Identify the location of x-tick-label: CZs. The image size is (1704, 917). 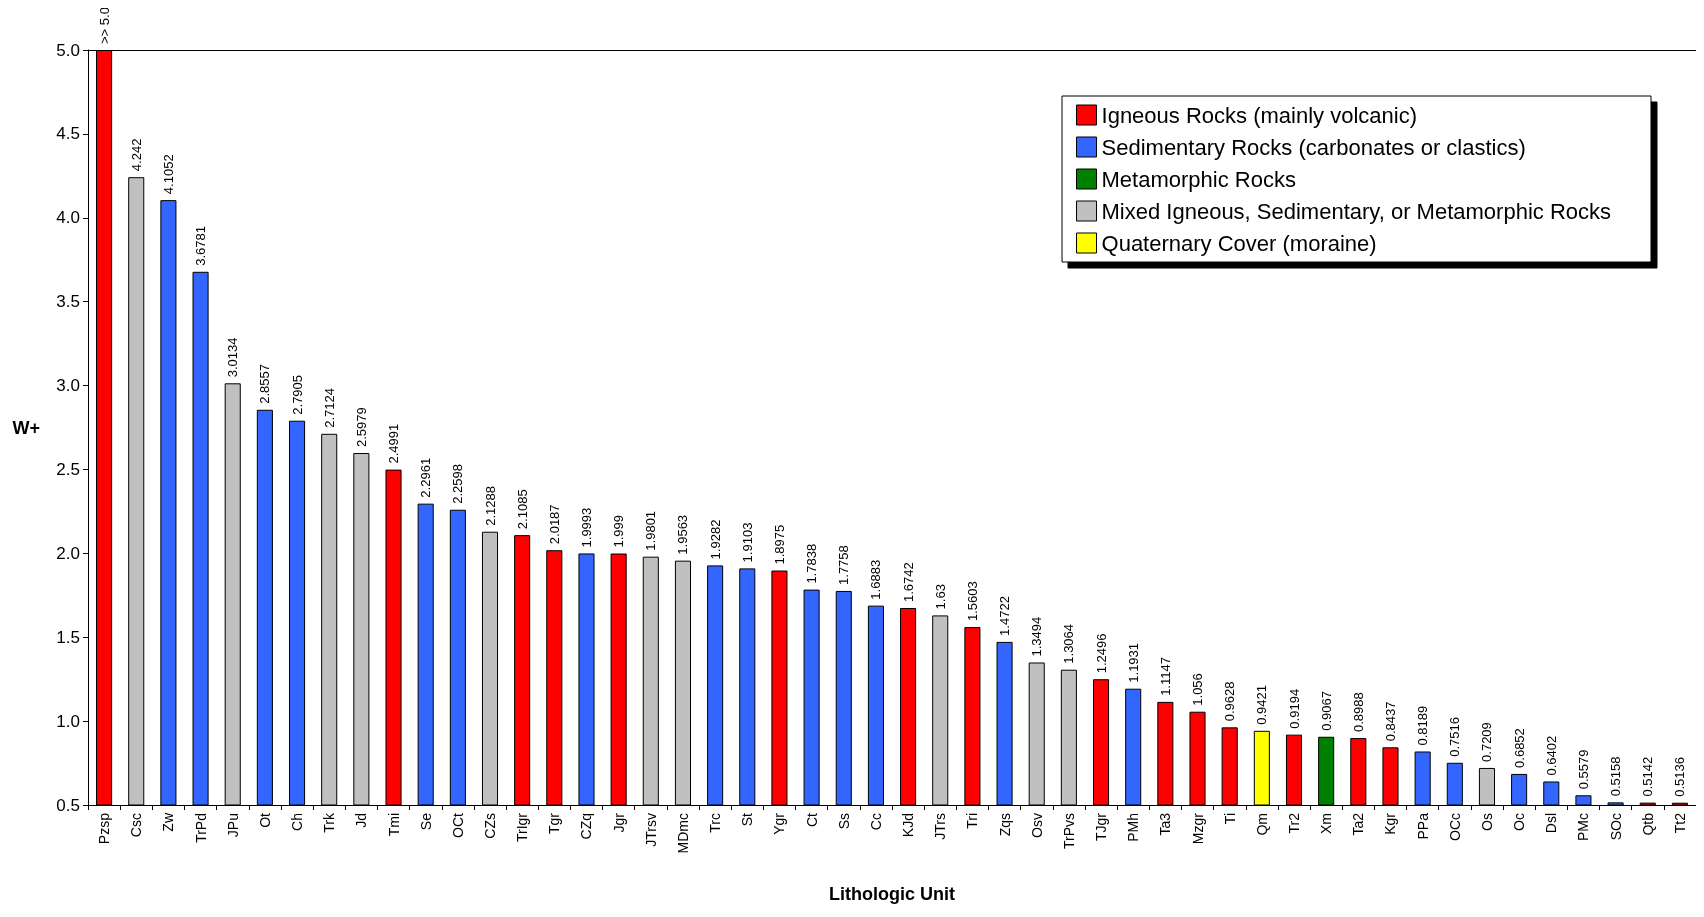
(490, 826).